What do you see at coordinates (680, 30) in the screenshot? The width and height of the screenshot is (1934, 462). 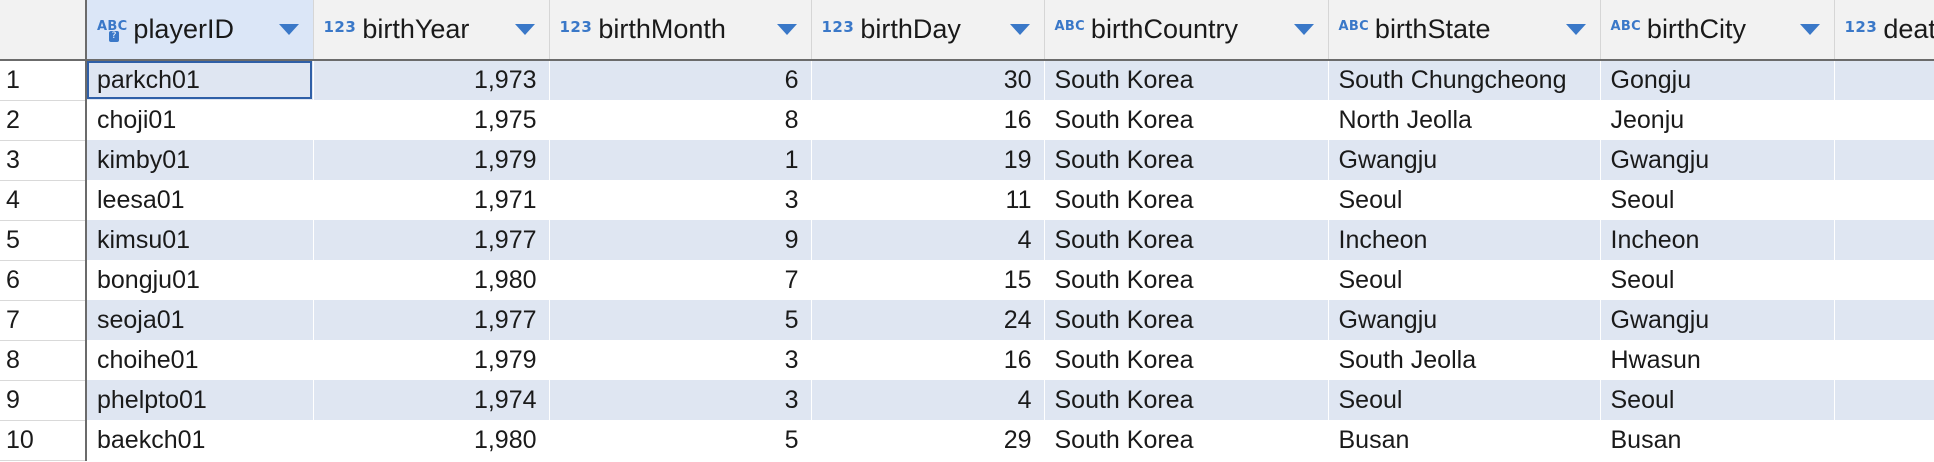 I see `column-header-birthMonth: 123 birthMonth` at bounding box center [680, 30].